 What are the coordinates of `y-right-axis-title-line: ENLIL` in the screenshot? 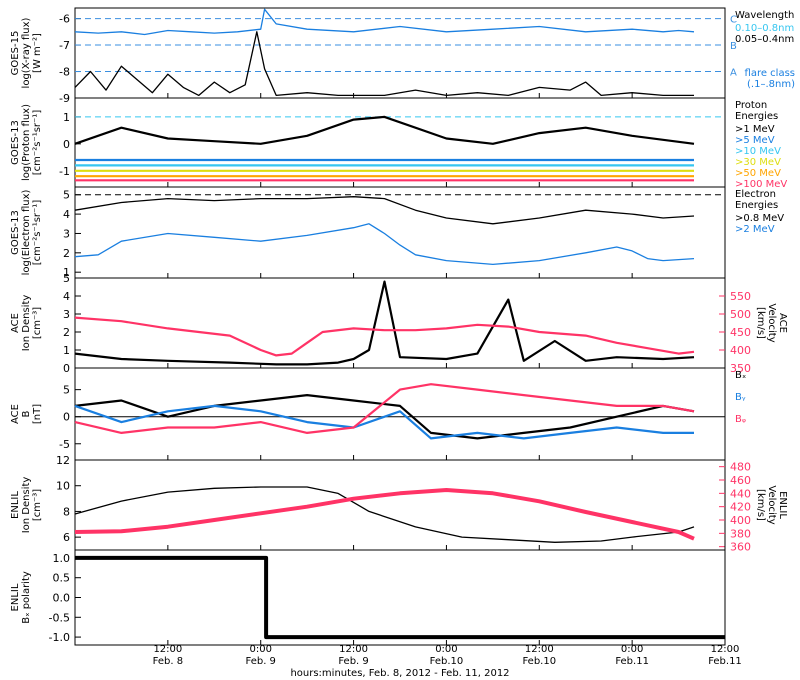 It's located at (782, 505).